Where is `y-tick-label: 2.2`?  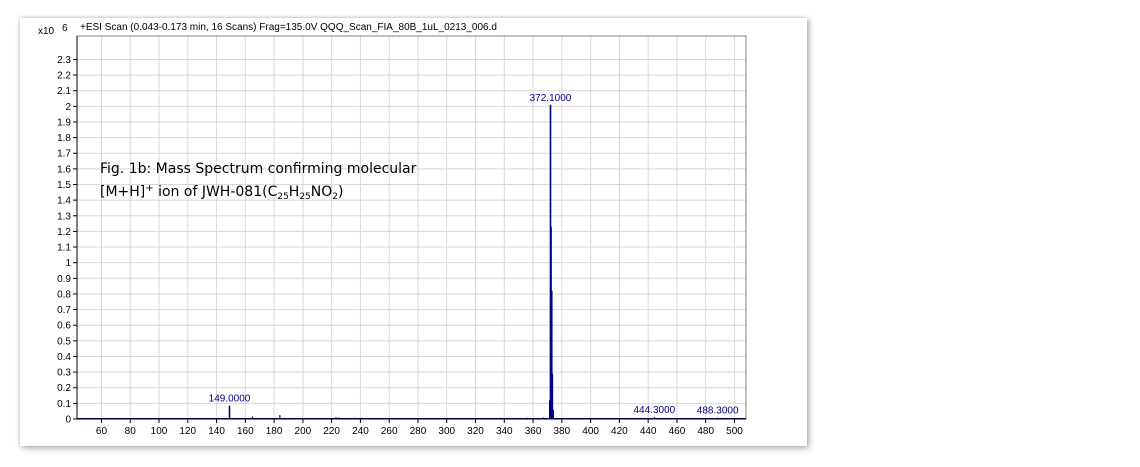 y-tick-label: 2.2 is located at coordinates (64, 76).